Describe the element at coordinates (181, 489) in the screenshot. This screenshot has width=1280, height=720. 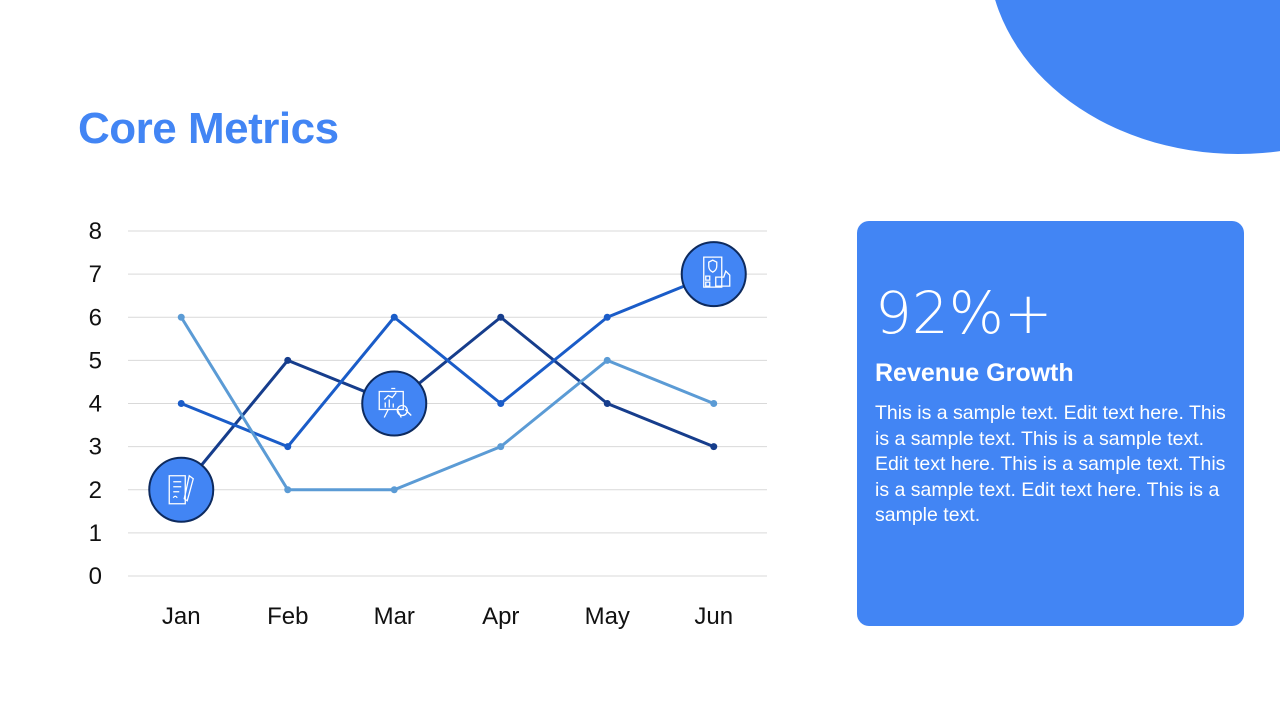
I see `contract-pen-icon` at that location.